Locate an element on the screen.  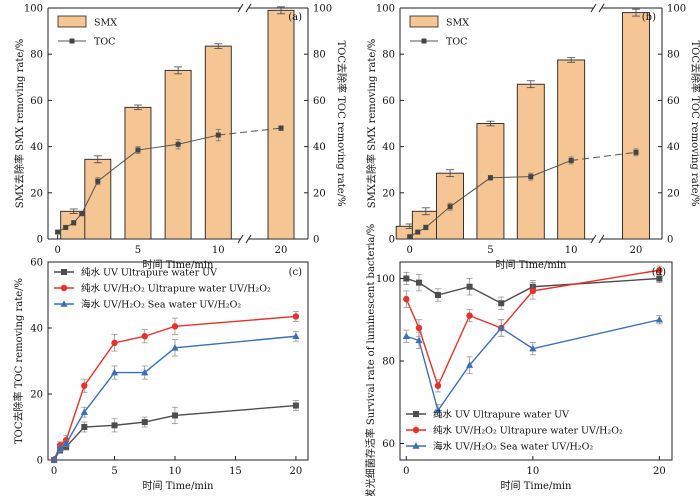
legend-label: 纯水 UV/H₂O₂ Ultrapure water UV/H₂O₂ is located at coordinates (176, 289).